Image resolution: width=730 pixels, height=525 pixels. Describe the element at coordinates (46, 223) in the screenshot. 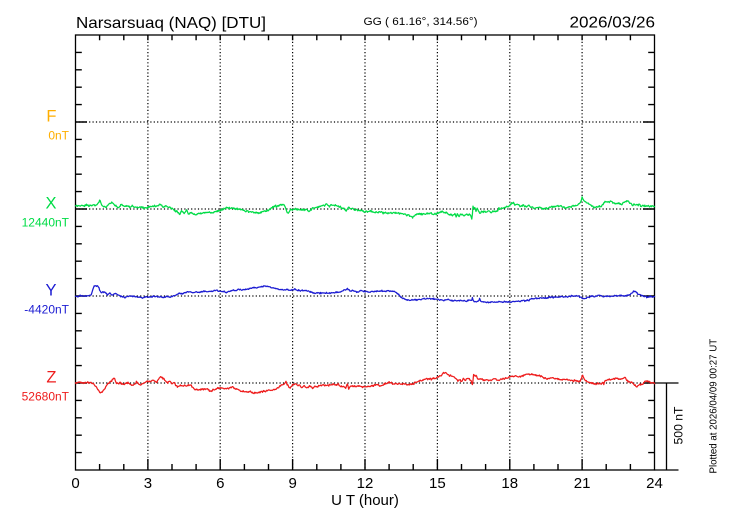

I see `svg-text: 12440nT` at that location.